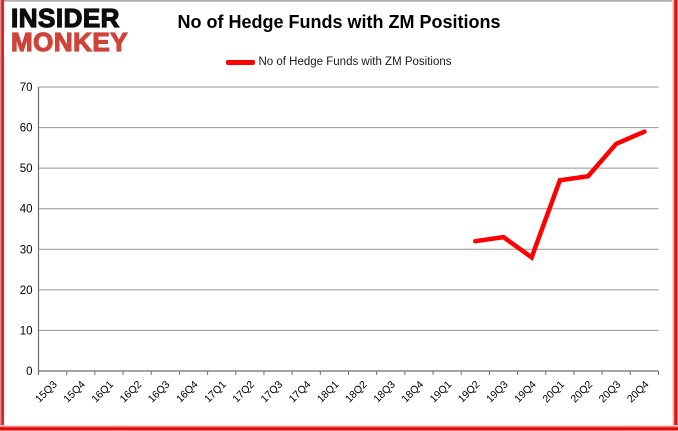 Image resolution: width=678 pixels, height=431 pixels. What do you see at coordinates (46, 392) in the screenshot?
I see `x-axis-tick-label: 15Q3` at bounding box center [46, 392].